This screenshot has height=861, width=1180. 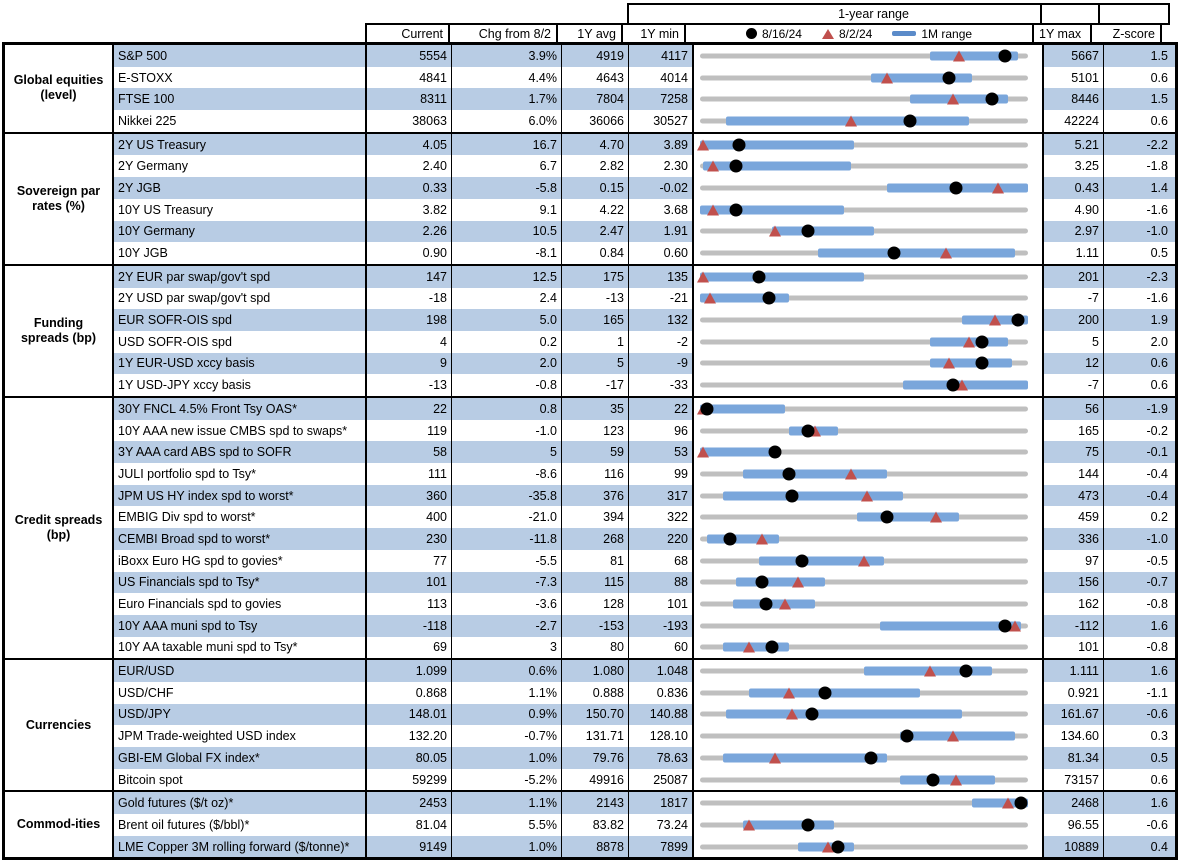 What do you see at coordinates (653, 33) in the screenshot?
I see `col-header-1y-min: 1Y min` at bounding box center [653, 33].